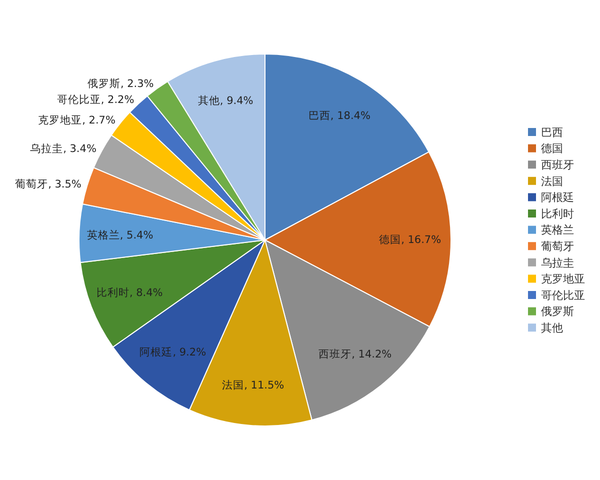 This screenshot has height=480, width=600. Describe the element at coordinates (552, 132) in the screenshot. I see `legend-label: 巴西` at that location.